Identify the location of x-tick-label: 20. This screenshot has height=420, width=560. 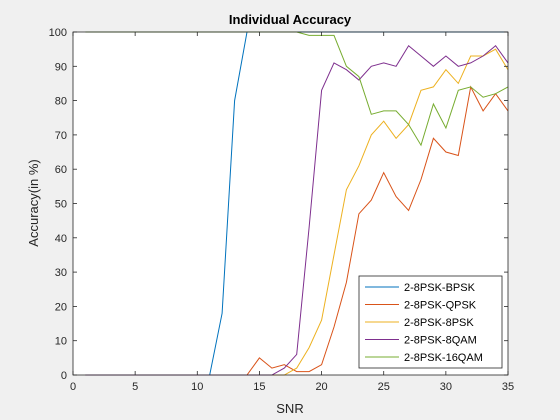
(321, 387).